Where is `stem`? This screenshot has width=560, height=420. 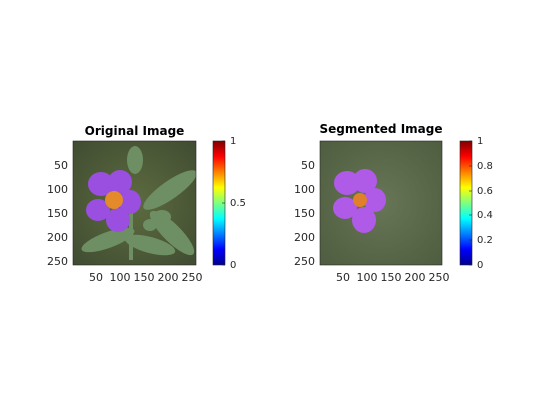 stem is located at coordinates (131, 232).